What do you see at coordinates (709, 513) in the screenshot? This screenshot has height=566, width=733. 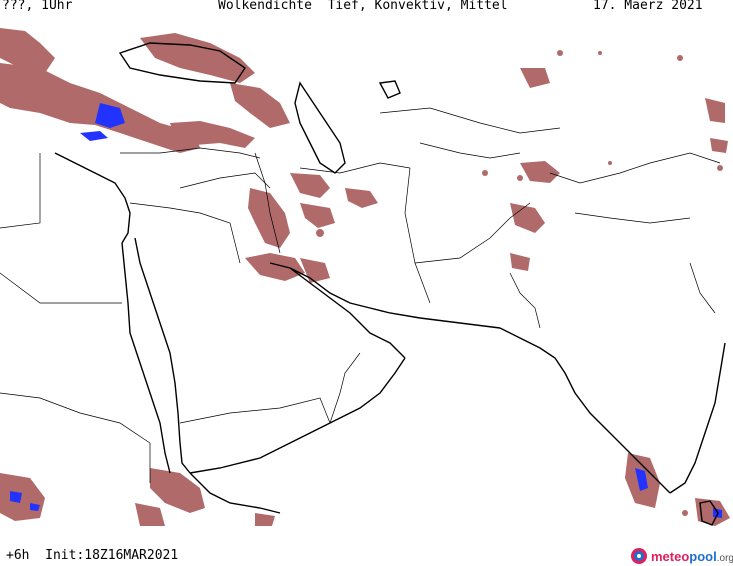 I see `coast-sri-lanka` at bounding box center [709, 513].